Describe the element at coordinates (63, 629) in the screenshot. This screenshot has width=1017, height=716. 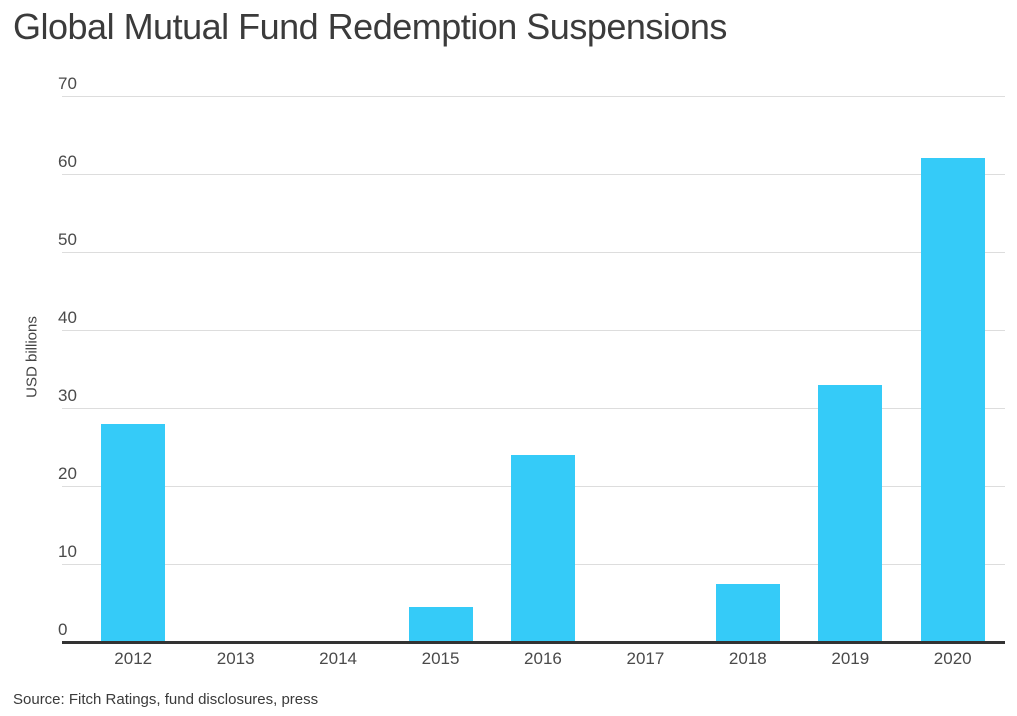
I see `y-tick-label-0: 0` at that location.